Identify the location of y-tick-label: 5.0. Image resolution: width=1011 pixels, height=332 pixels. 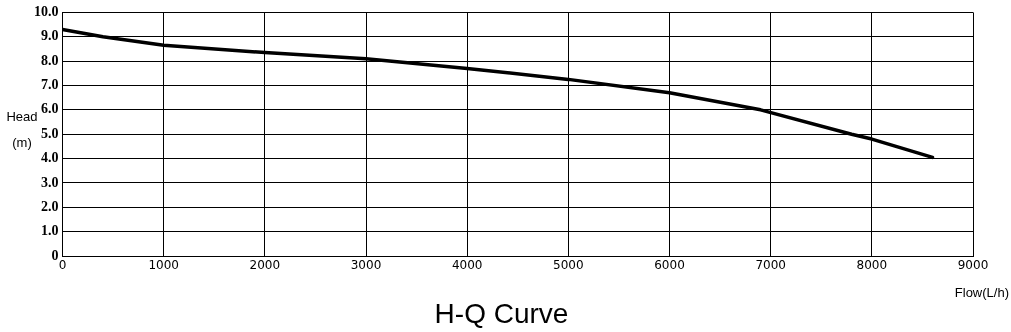
(50, 133).